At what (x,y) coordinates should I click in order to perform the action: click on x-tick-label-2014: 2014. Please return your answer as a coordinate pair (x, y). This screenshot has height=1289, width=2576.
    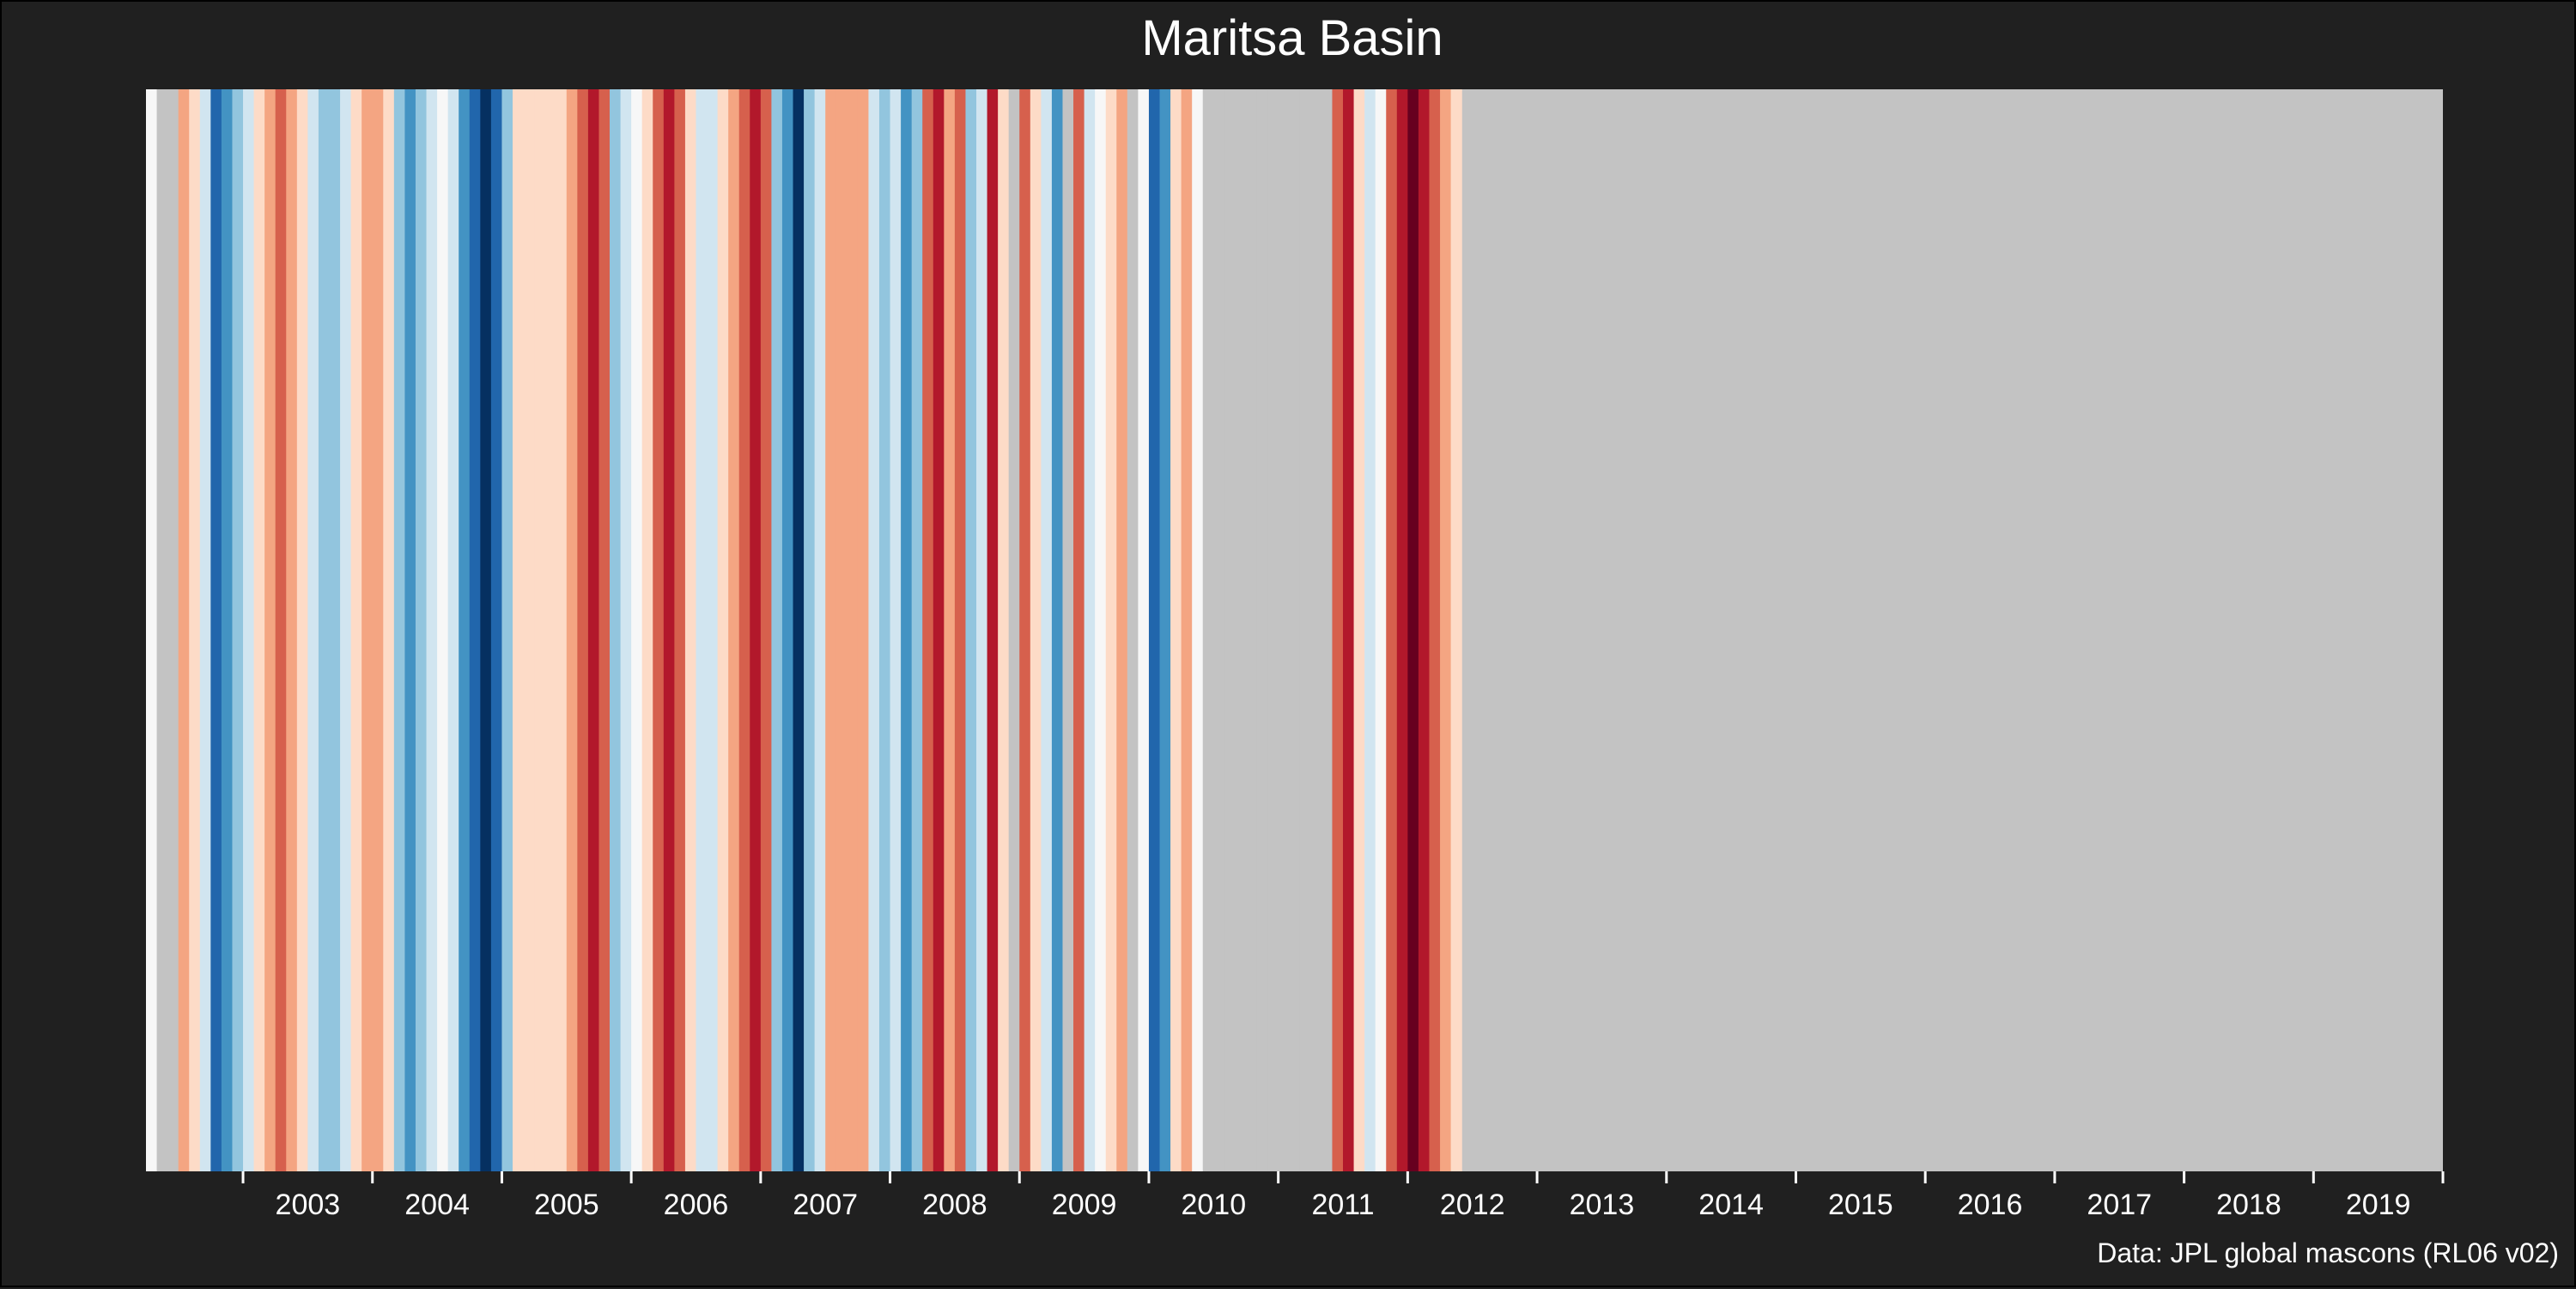
    Looking at the image, I should click on (1731, 1205).